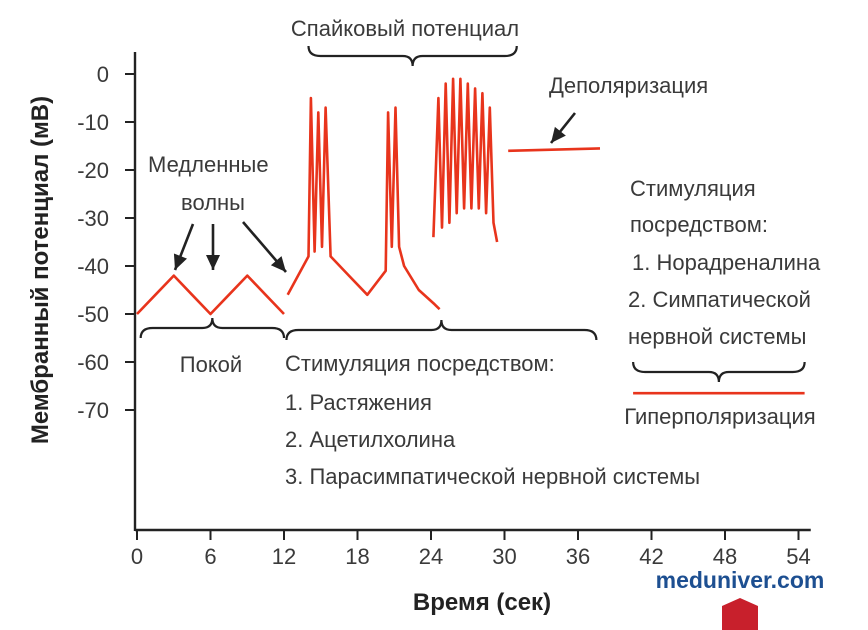  I want to click on label-slow-waves-2: волны, so click(213, 202).